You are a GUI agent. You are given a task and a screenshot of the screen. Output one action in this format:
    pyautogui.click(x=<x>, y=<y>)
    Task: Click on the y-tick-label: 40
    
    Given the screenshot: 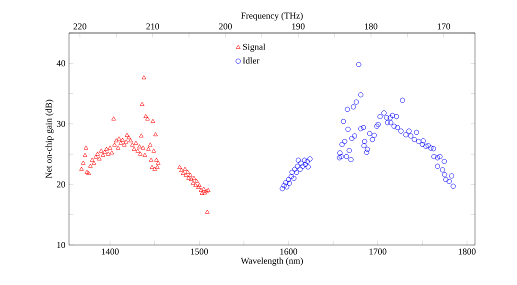 What is the action you would take?
    pyautogui.click(x=61, y=63)
    